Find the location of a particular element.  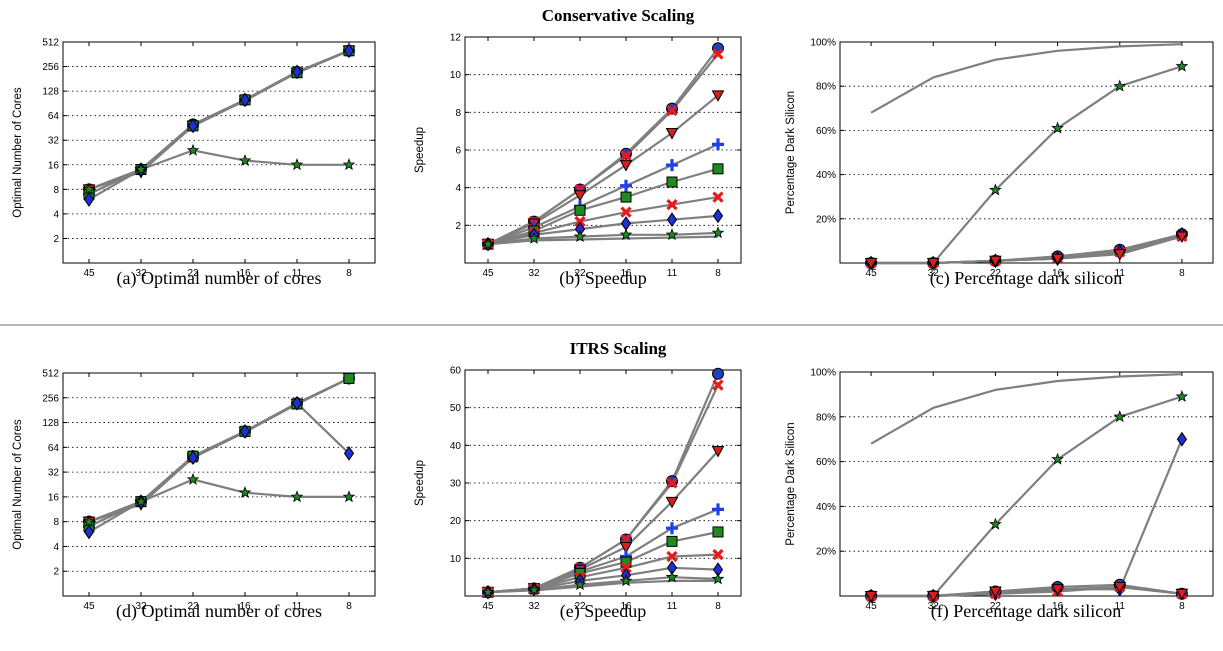

y-tick-label: 512 is located at coordinates (50, 43).